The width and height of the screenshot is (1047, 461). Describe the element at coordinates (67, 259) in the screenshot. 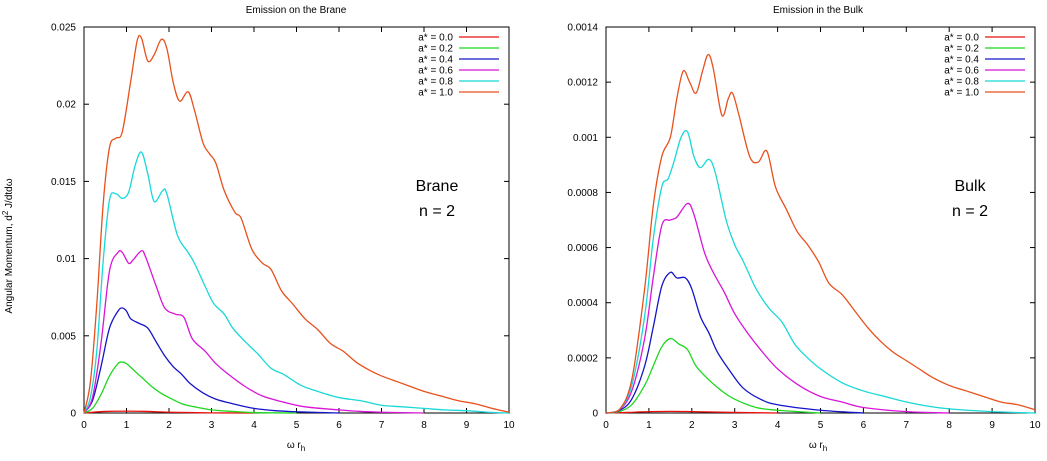

I see `y-tick-label: 0.01` at that location.